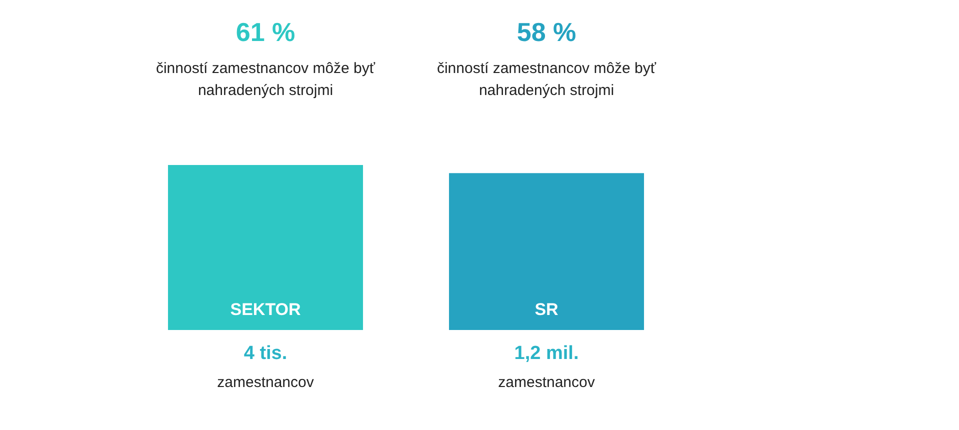 The height and width of the screenshot is (430, 959). What do you see at coordinates (265, 309) in the screenshot?
I see `x-tick-label: SEKTOR` at bounding box center [265, 309].